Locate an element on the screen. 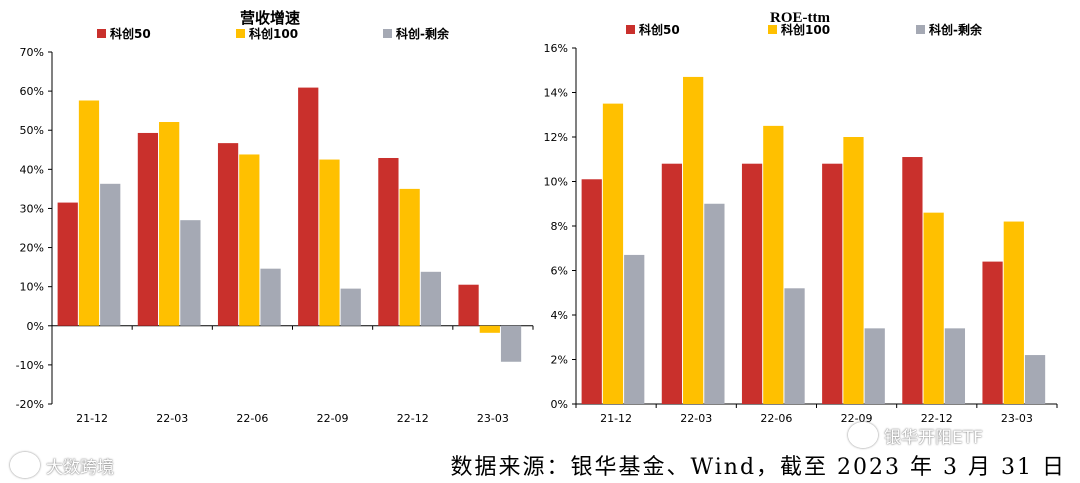  watermark-left: 大数跨境 is located at coordinates (62, 465).